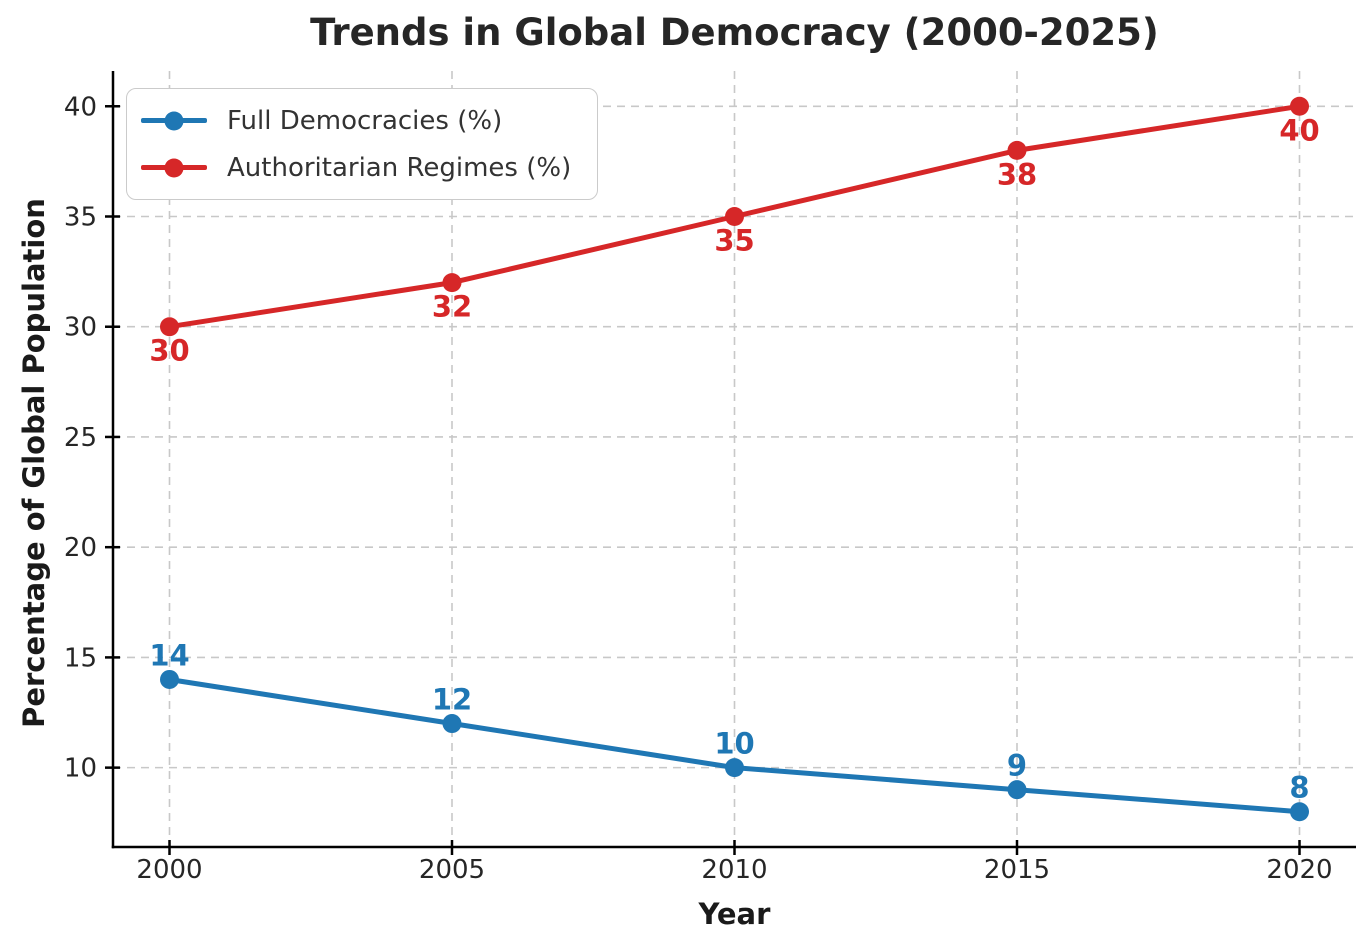 This screenshot has width=1372, height=950. I want to click on data-point-label: 8, so click(1299, 788).